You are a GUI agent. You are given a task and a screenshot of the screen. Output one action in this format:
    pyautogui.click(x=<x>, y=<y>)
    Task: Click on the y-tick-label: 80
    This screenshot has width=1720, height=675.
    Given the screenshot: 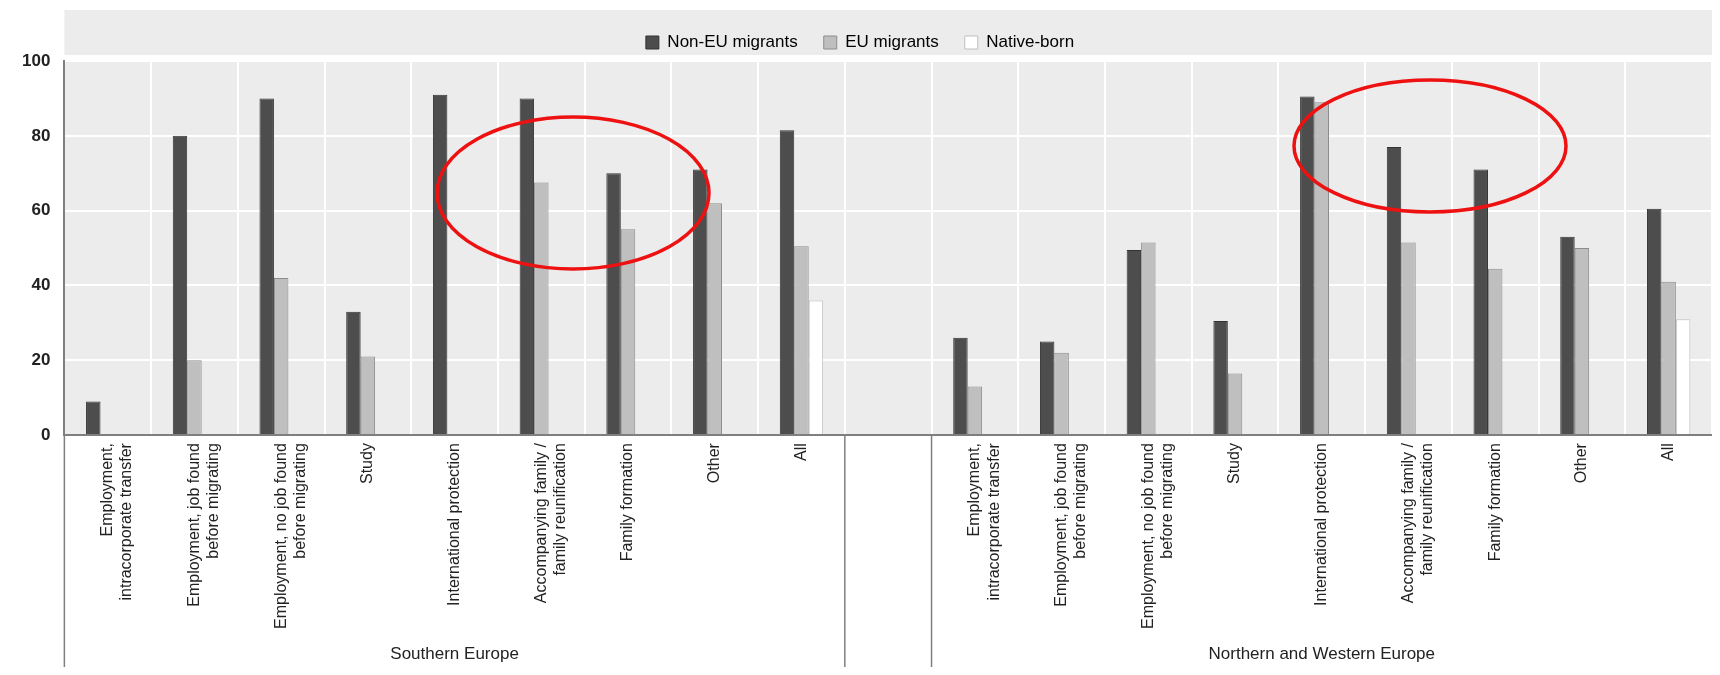 What is the action you would take?
    pyautogui.click(x=41, y=135)
    